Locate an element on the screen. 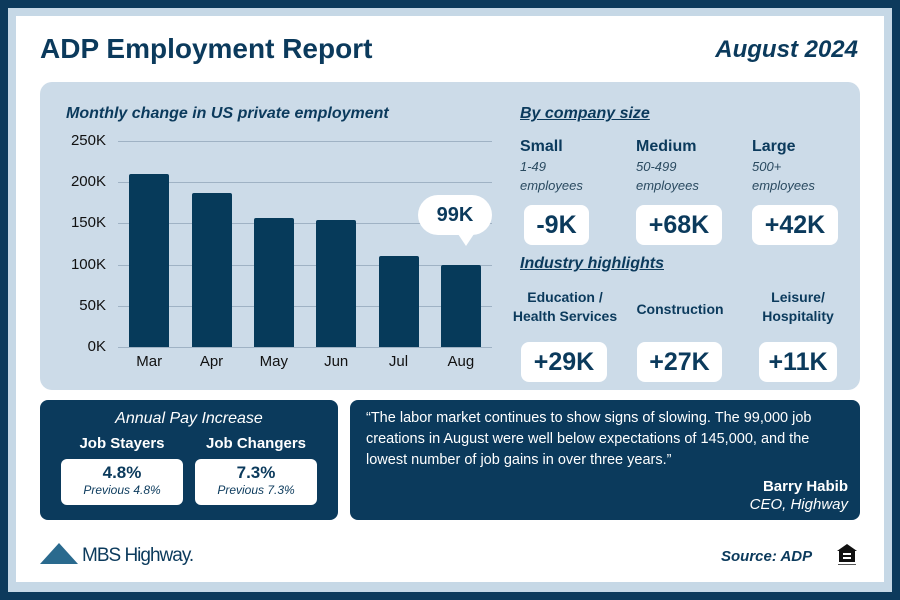 The width and height of the screenshot is (900, 600). x-tick-label: Apr is located at coordinates (211, 361).